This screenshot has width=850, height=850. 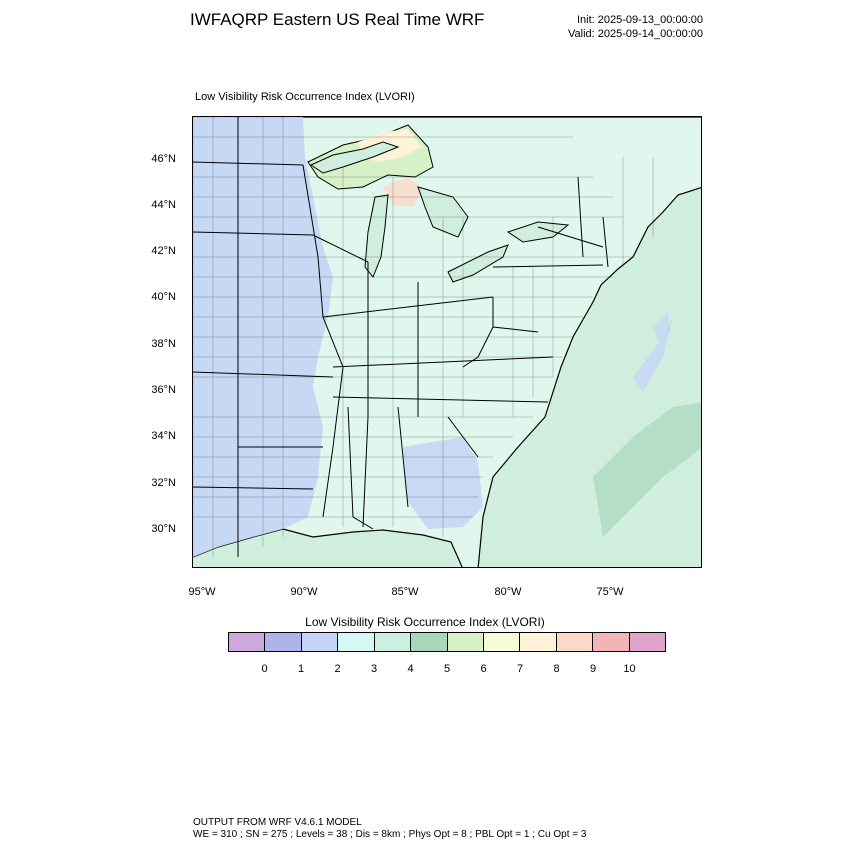 I want to click on colorbar-label: 2, so click(x=337, y=669).